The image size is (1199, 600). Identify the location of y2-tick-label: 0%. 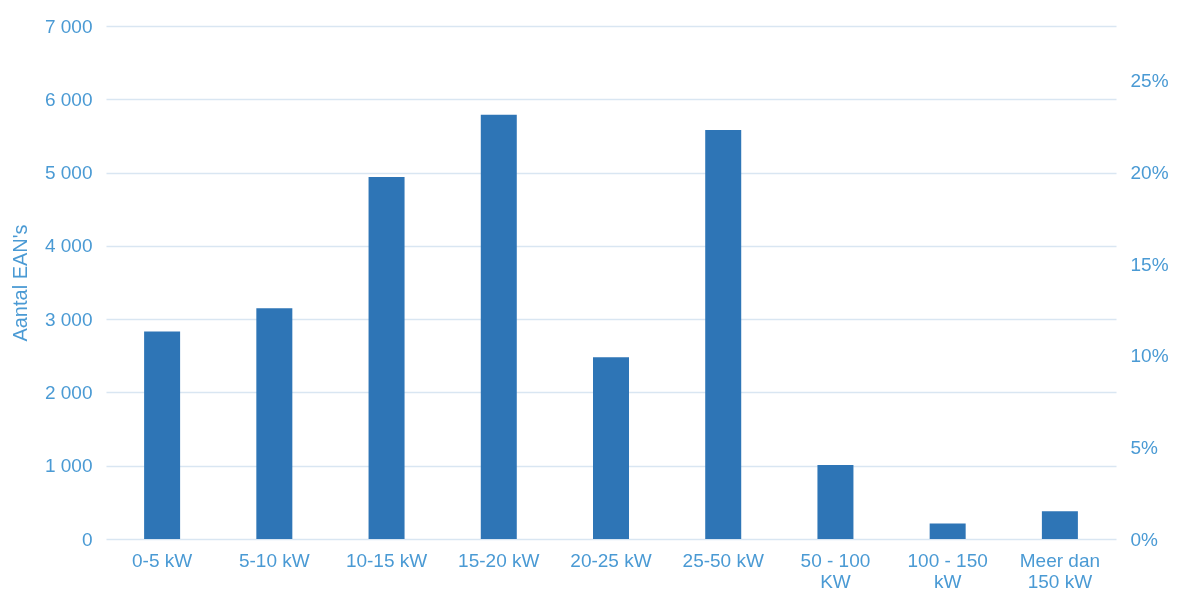
(1144, 539).